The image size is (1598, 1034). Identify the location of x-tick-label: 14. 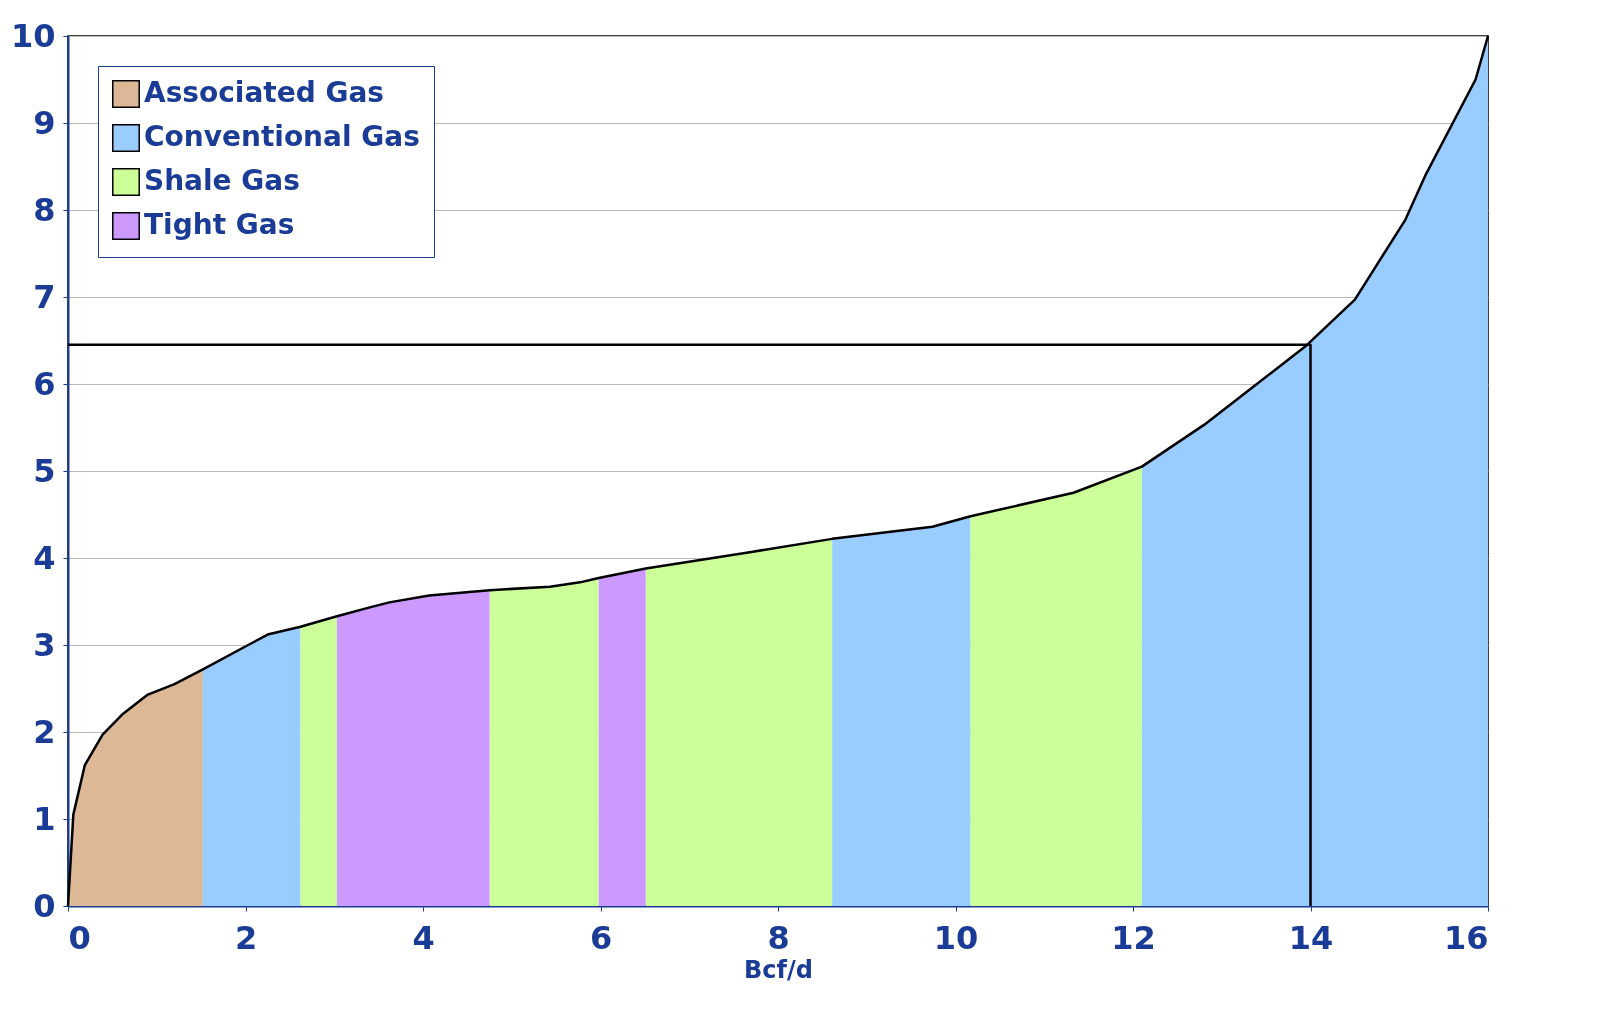
(1311, 937).